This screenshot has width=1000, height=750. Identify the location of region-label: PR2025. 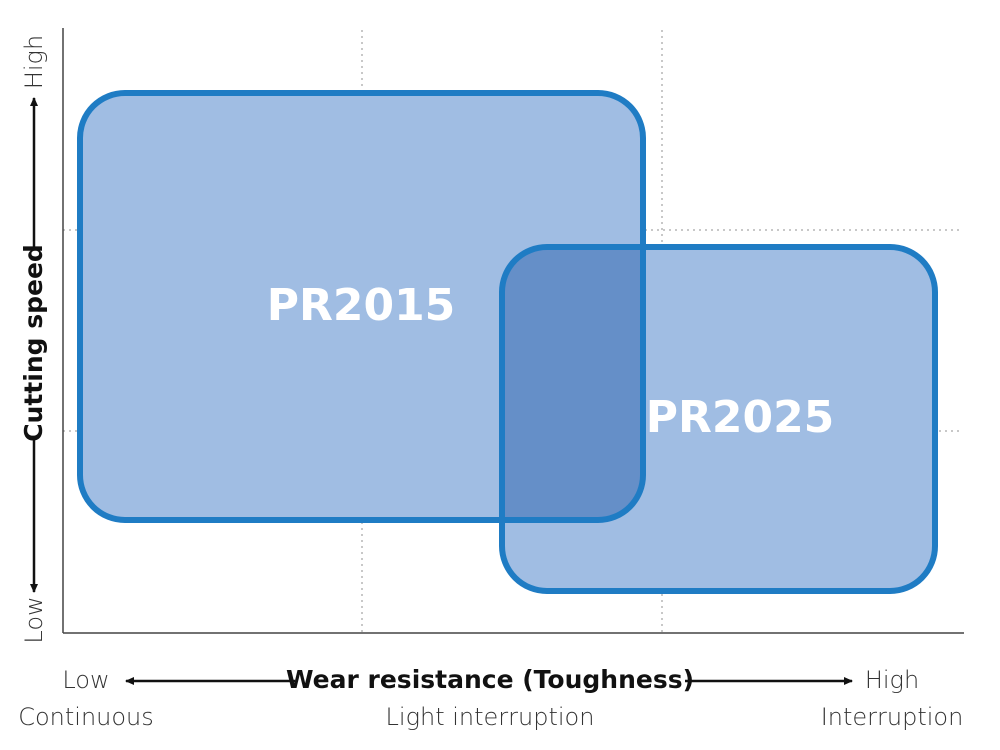
(740, 417).